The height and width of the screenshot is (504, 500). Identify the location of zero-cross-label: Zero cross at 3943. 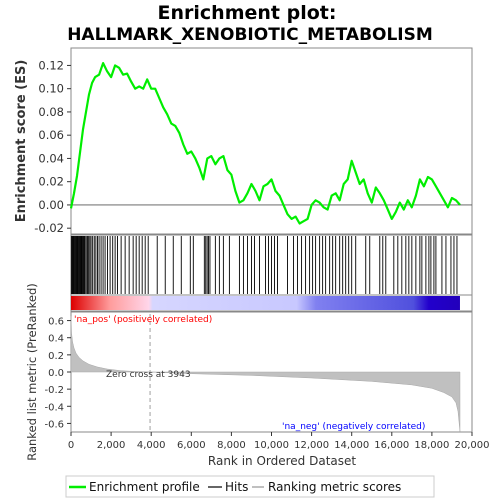
(148, 375).